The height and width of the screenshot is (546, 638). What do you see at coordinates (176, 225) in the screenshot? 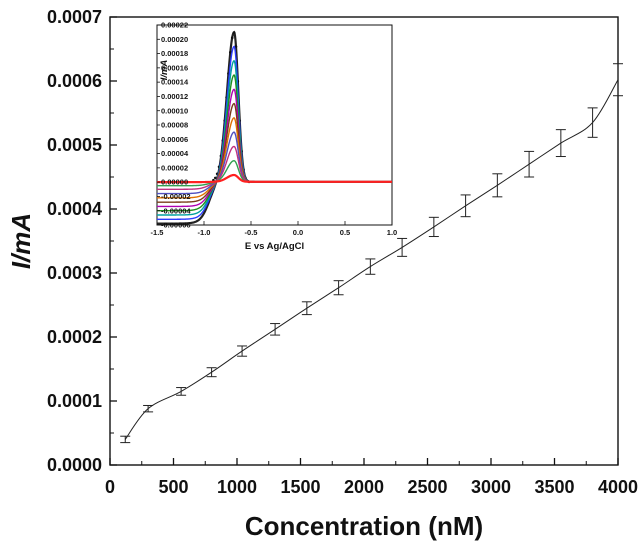
I see `inset-y-tick-label: -0.00006` at bounding box center [176, 225].